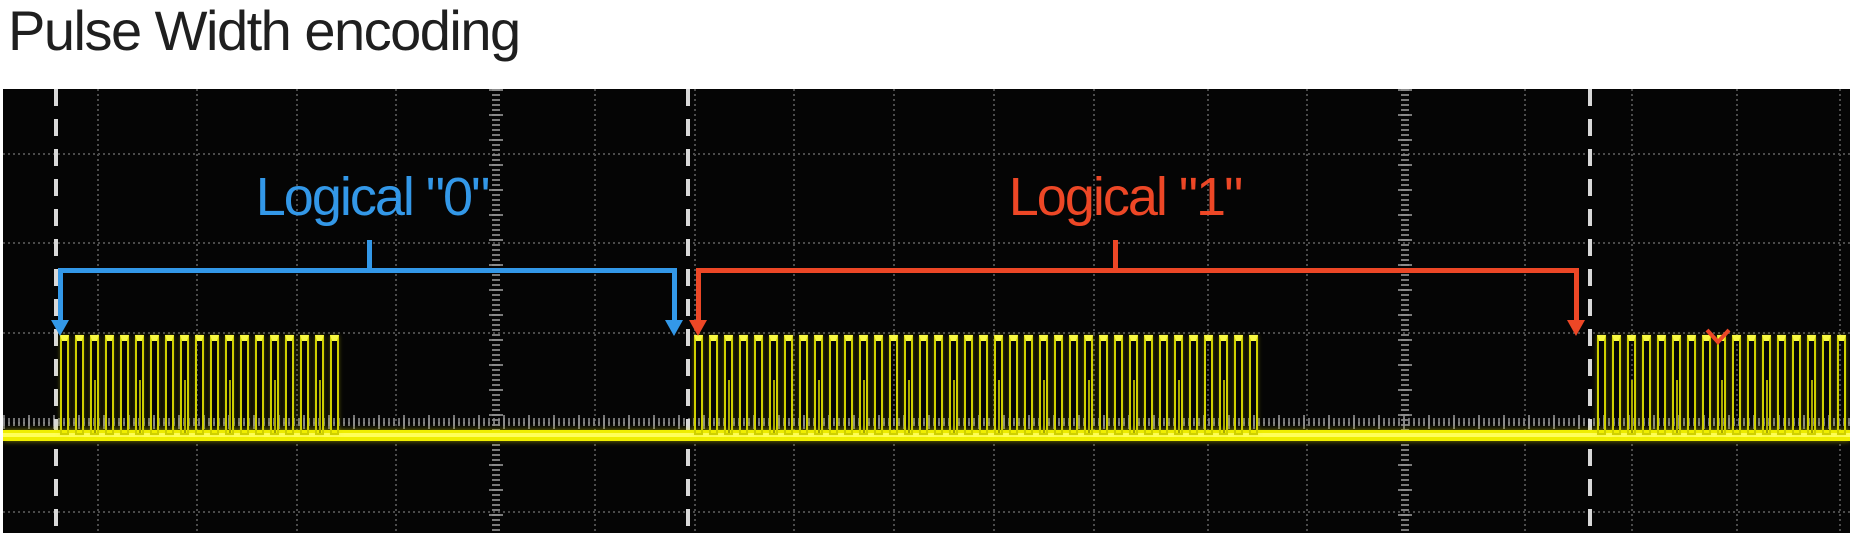  Describe the element at coordinates (372, 197) in the screenshot. I see `logical-0-label: Logical "0"` at that location.